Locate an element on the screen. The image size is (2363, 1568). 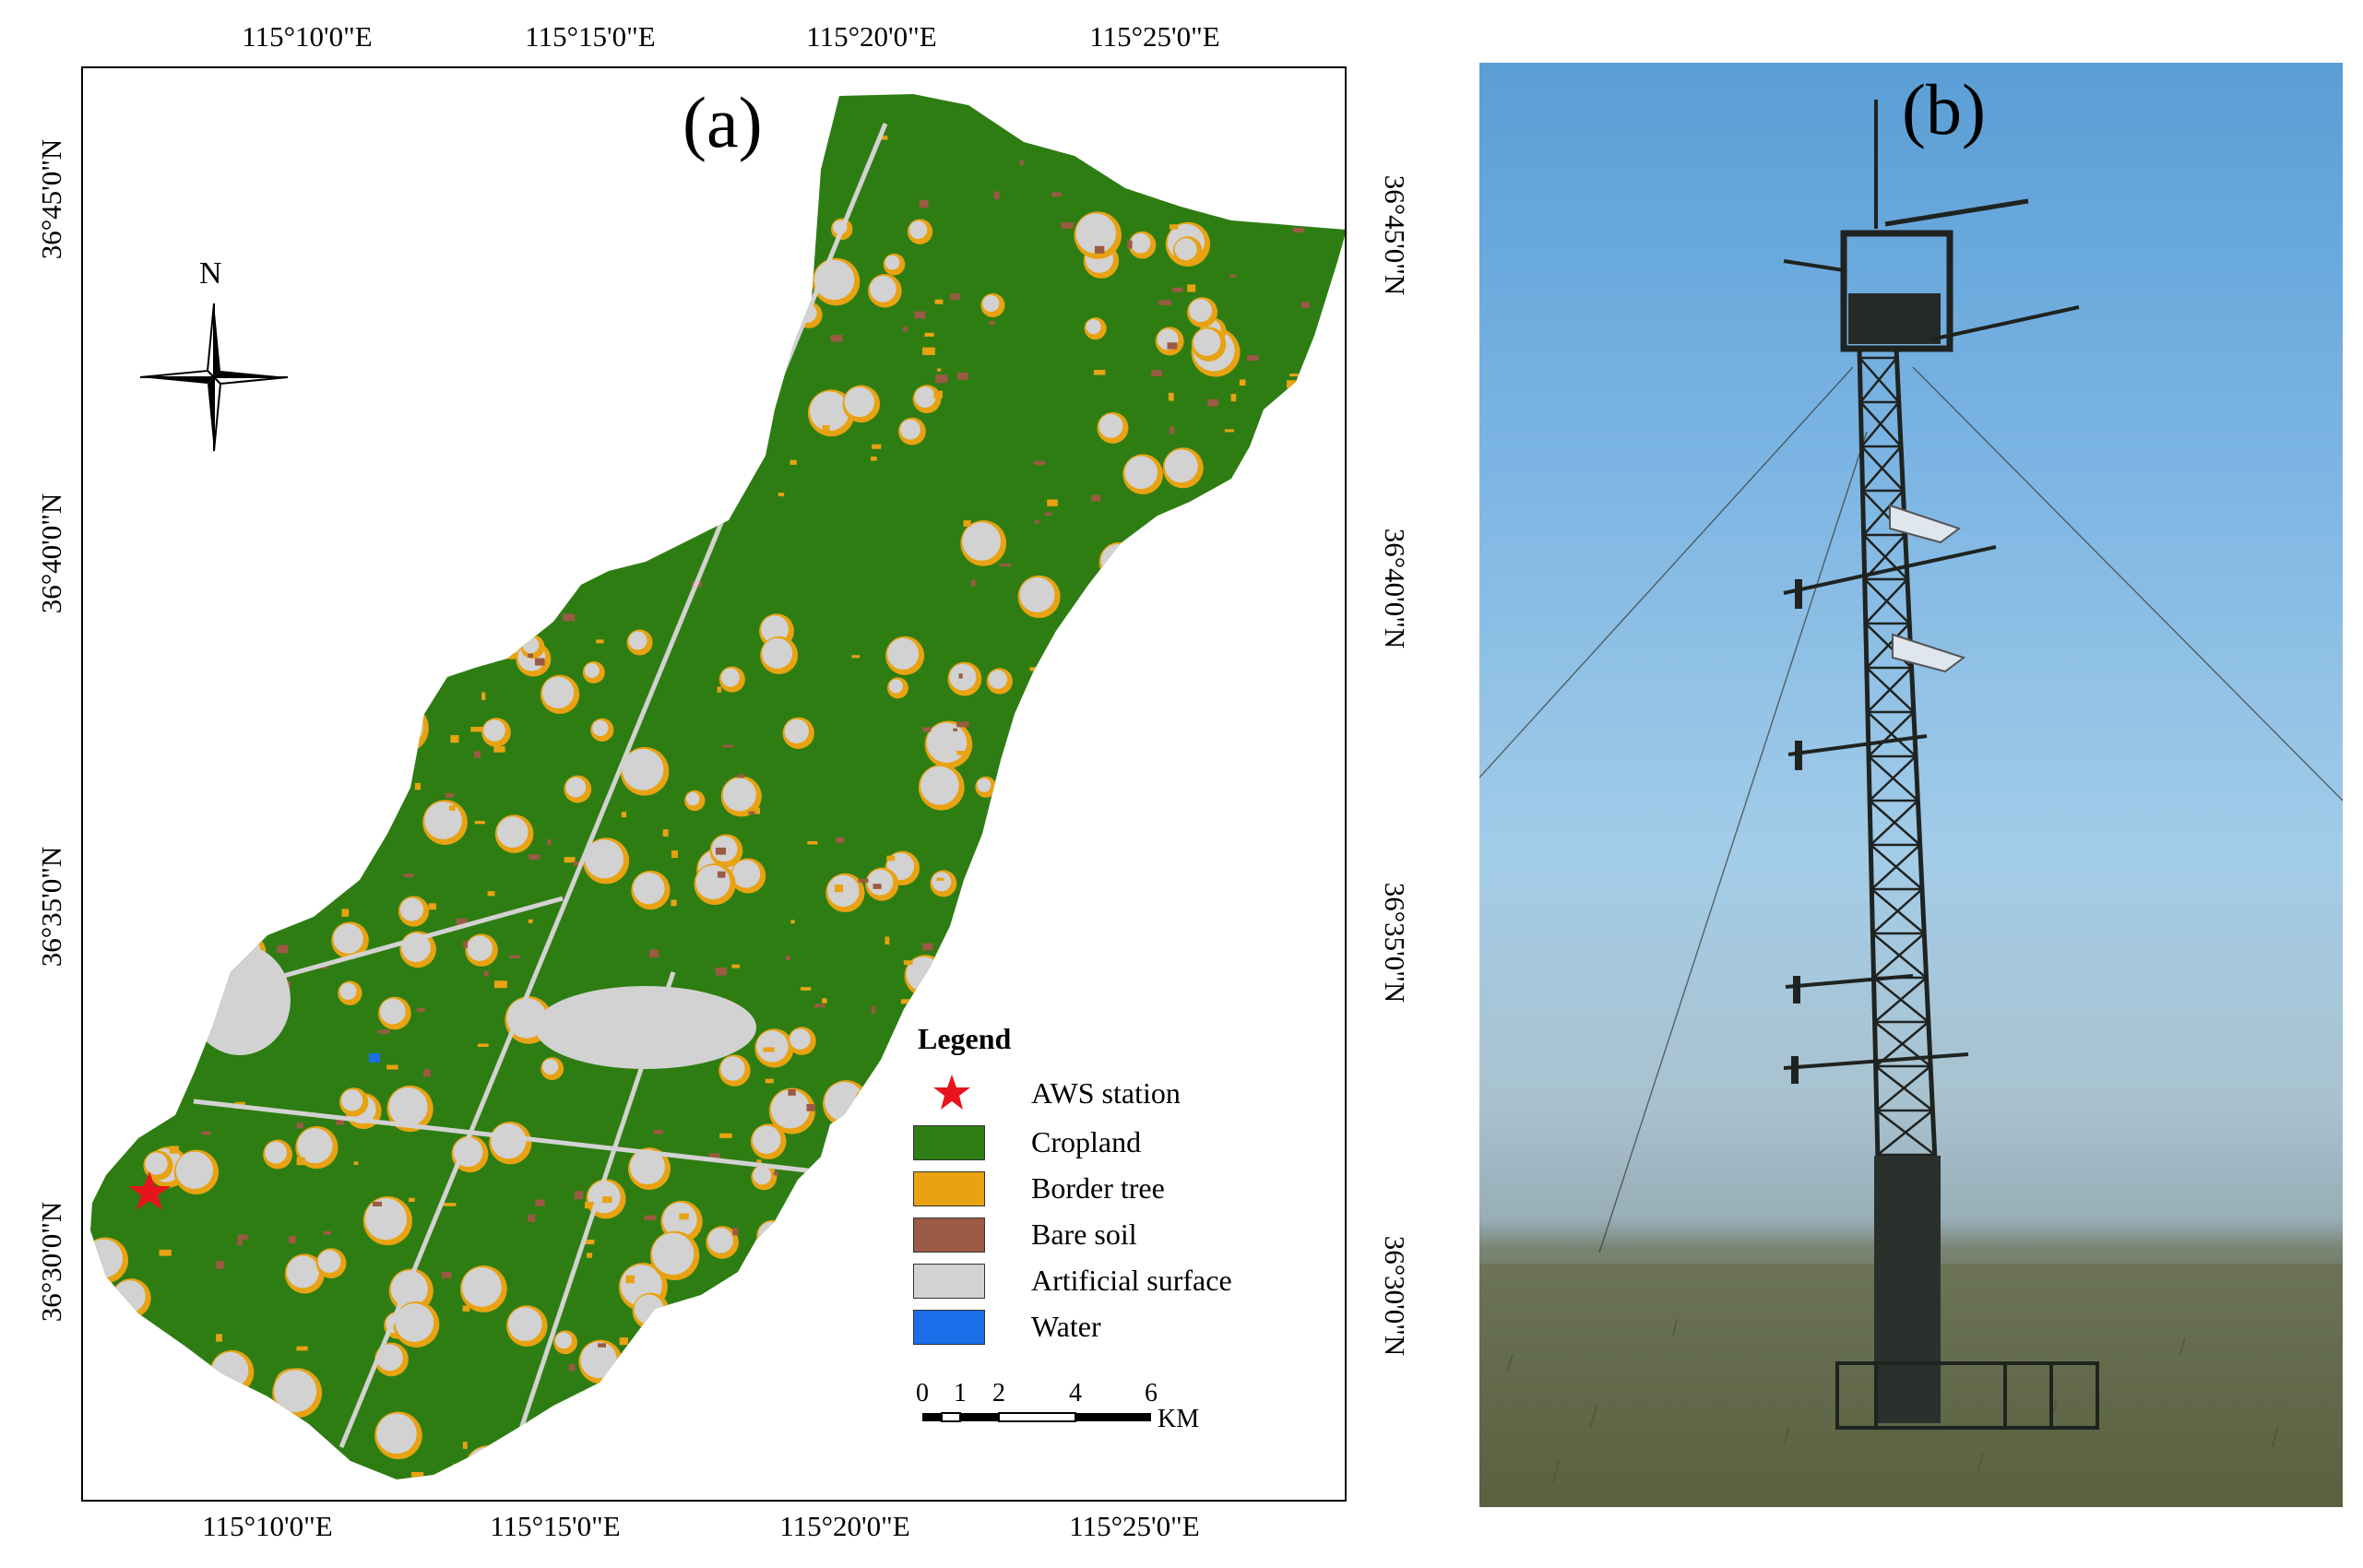
legend-item-water: Water is located at coordinates (1107, 1326).